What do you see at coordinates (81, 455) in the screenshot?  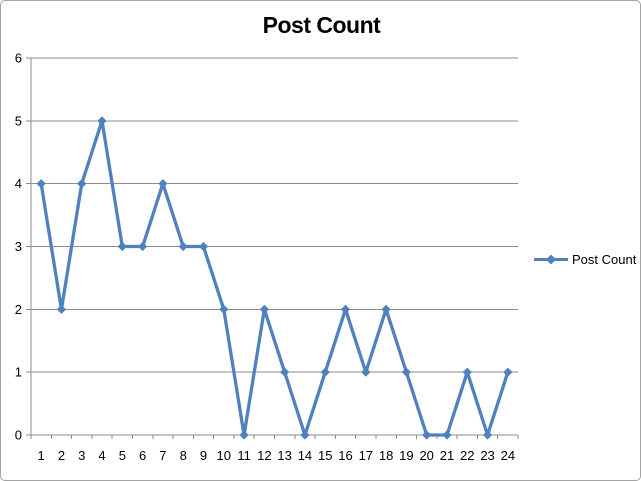 I see `x-axis-label: 3` at bounding box center [81, 455].